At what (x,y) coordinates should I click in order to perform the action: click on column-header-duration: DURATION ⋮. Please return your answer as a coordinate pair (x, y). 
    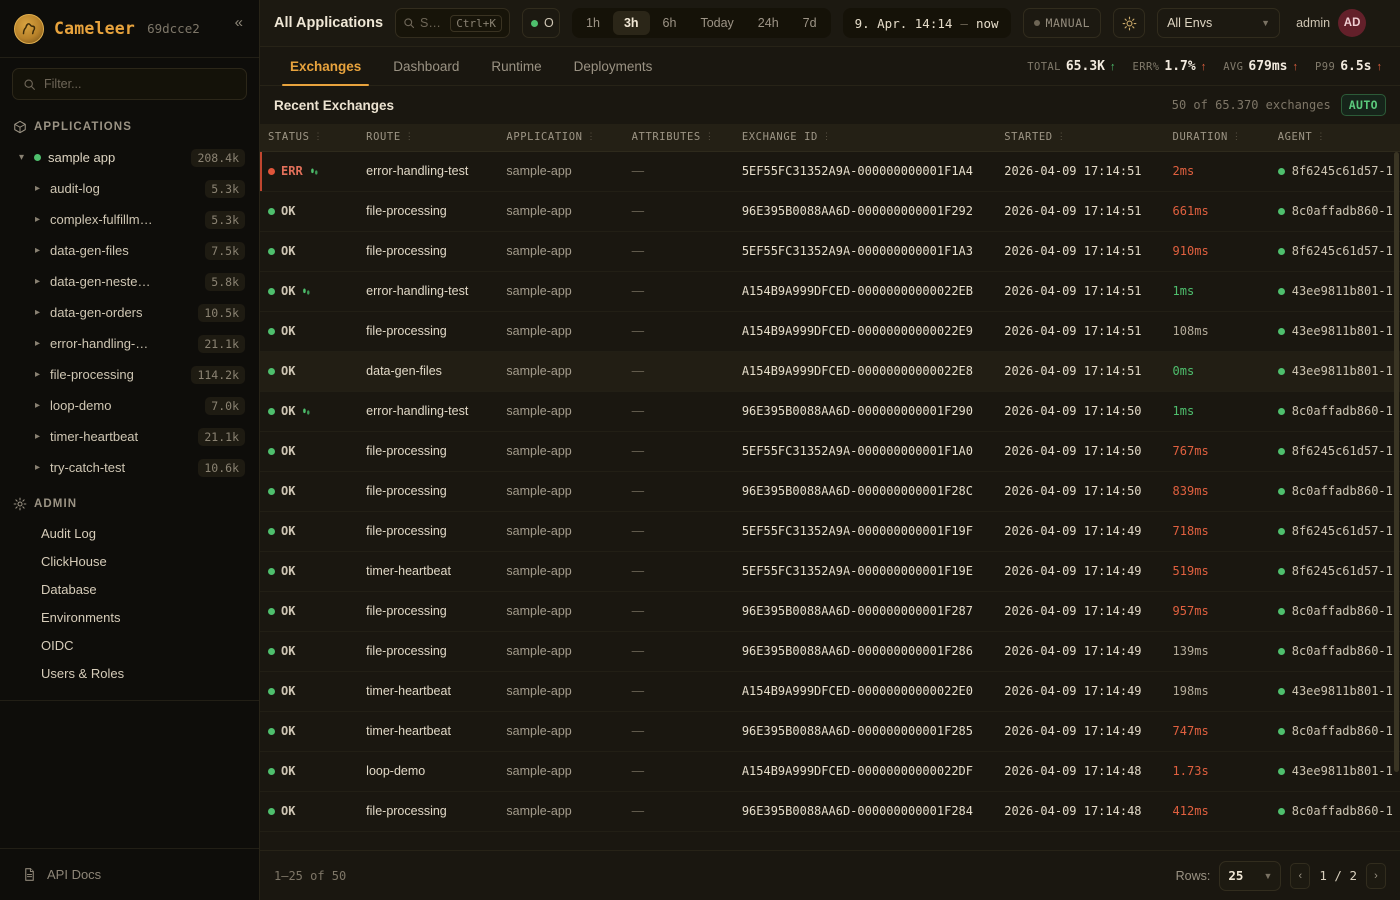
    Looking at the image, I should click on (1217, 138).